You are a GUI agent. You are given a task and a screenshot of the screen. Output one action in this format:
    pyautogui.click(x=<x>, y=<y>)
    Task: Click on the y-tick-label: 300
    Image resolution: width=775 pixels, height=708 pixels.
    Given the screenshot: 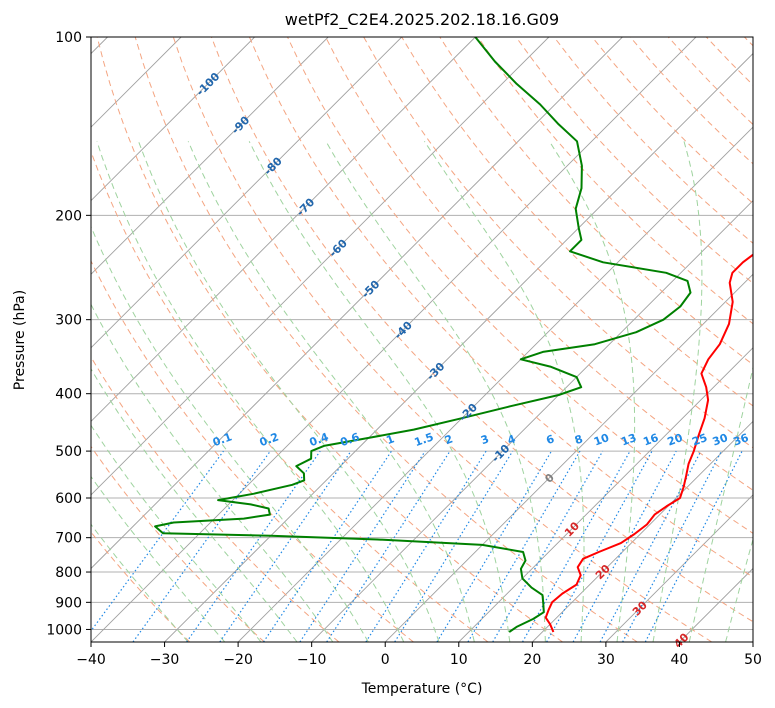 What is the action you would take?
    pyautogui.click(x=68, y=321)
    